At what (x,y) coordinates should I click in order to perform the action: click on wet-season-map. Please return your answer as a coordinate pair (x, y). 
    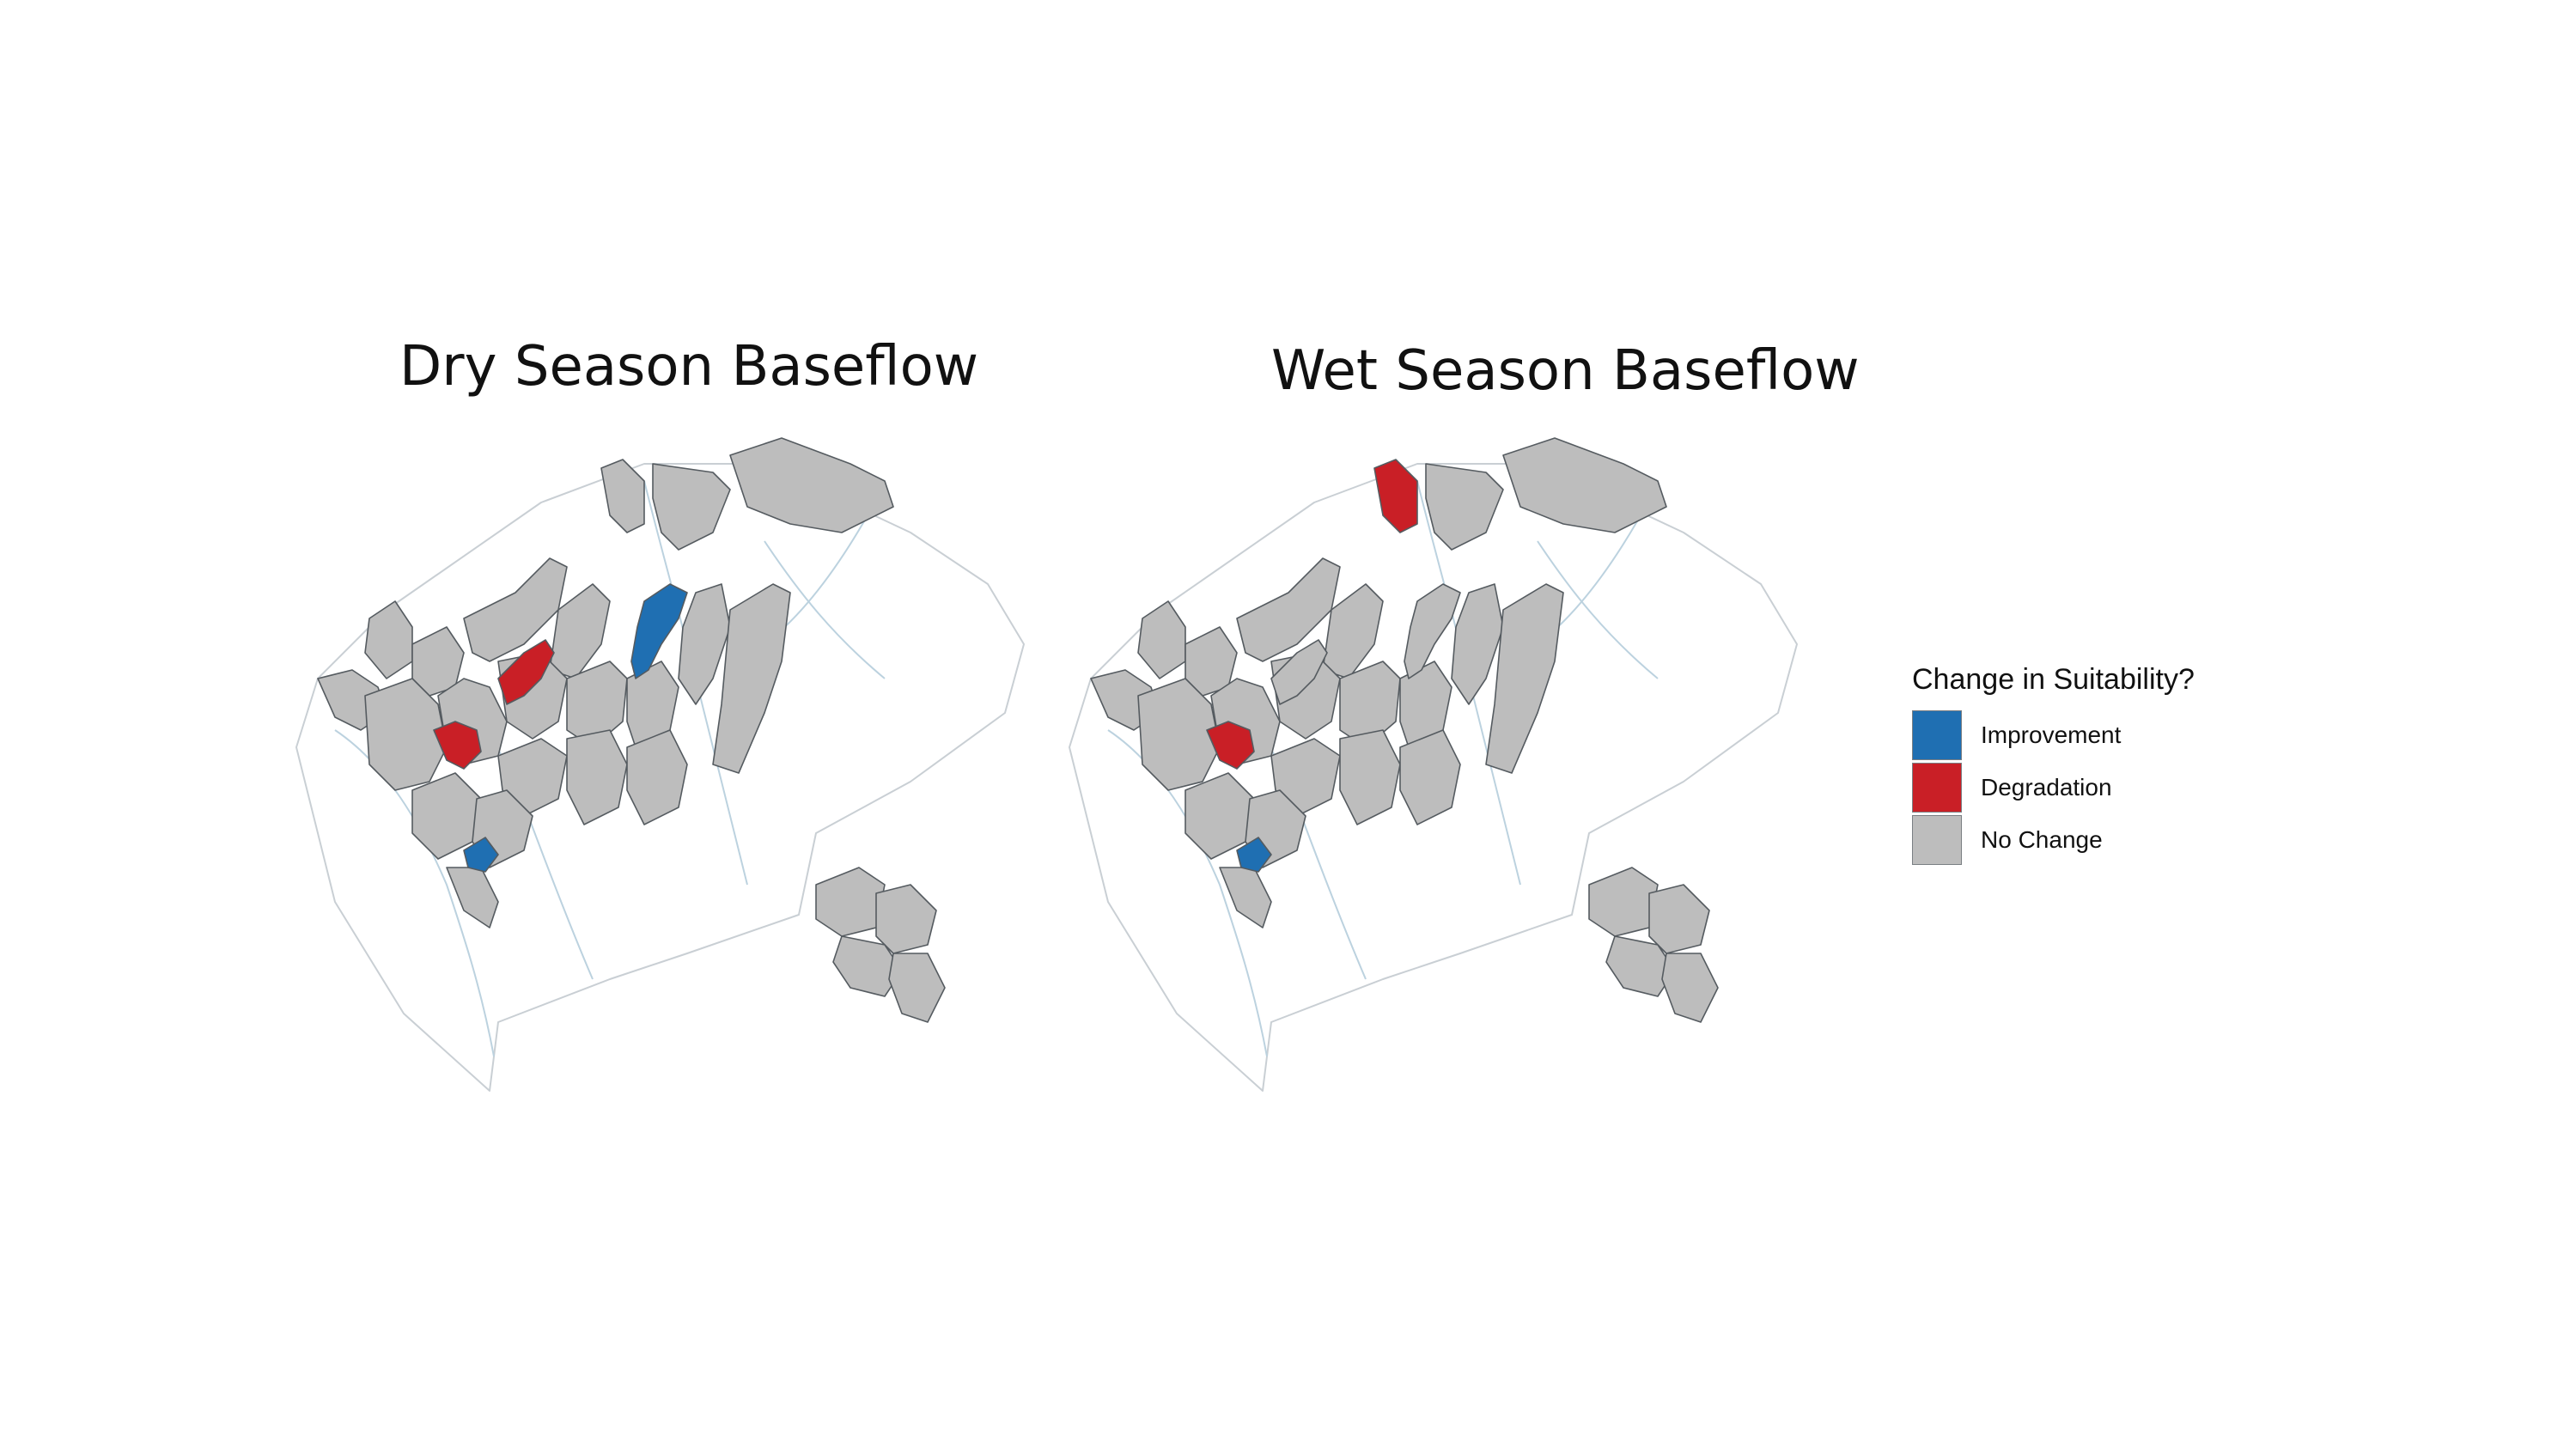
    Looking at the image, I should click on (1433, 764).